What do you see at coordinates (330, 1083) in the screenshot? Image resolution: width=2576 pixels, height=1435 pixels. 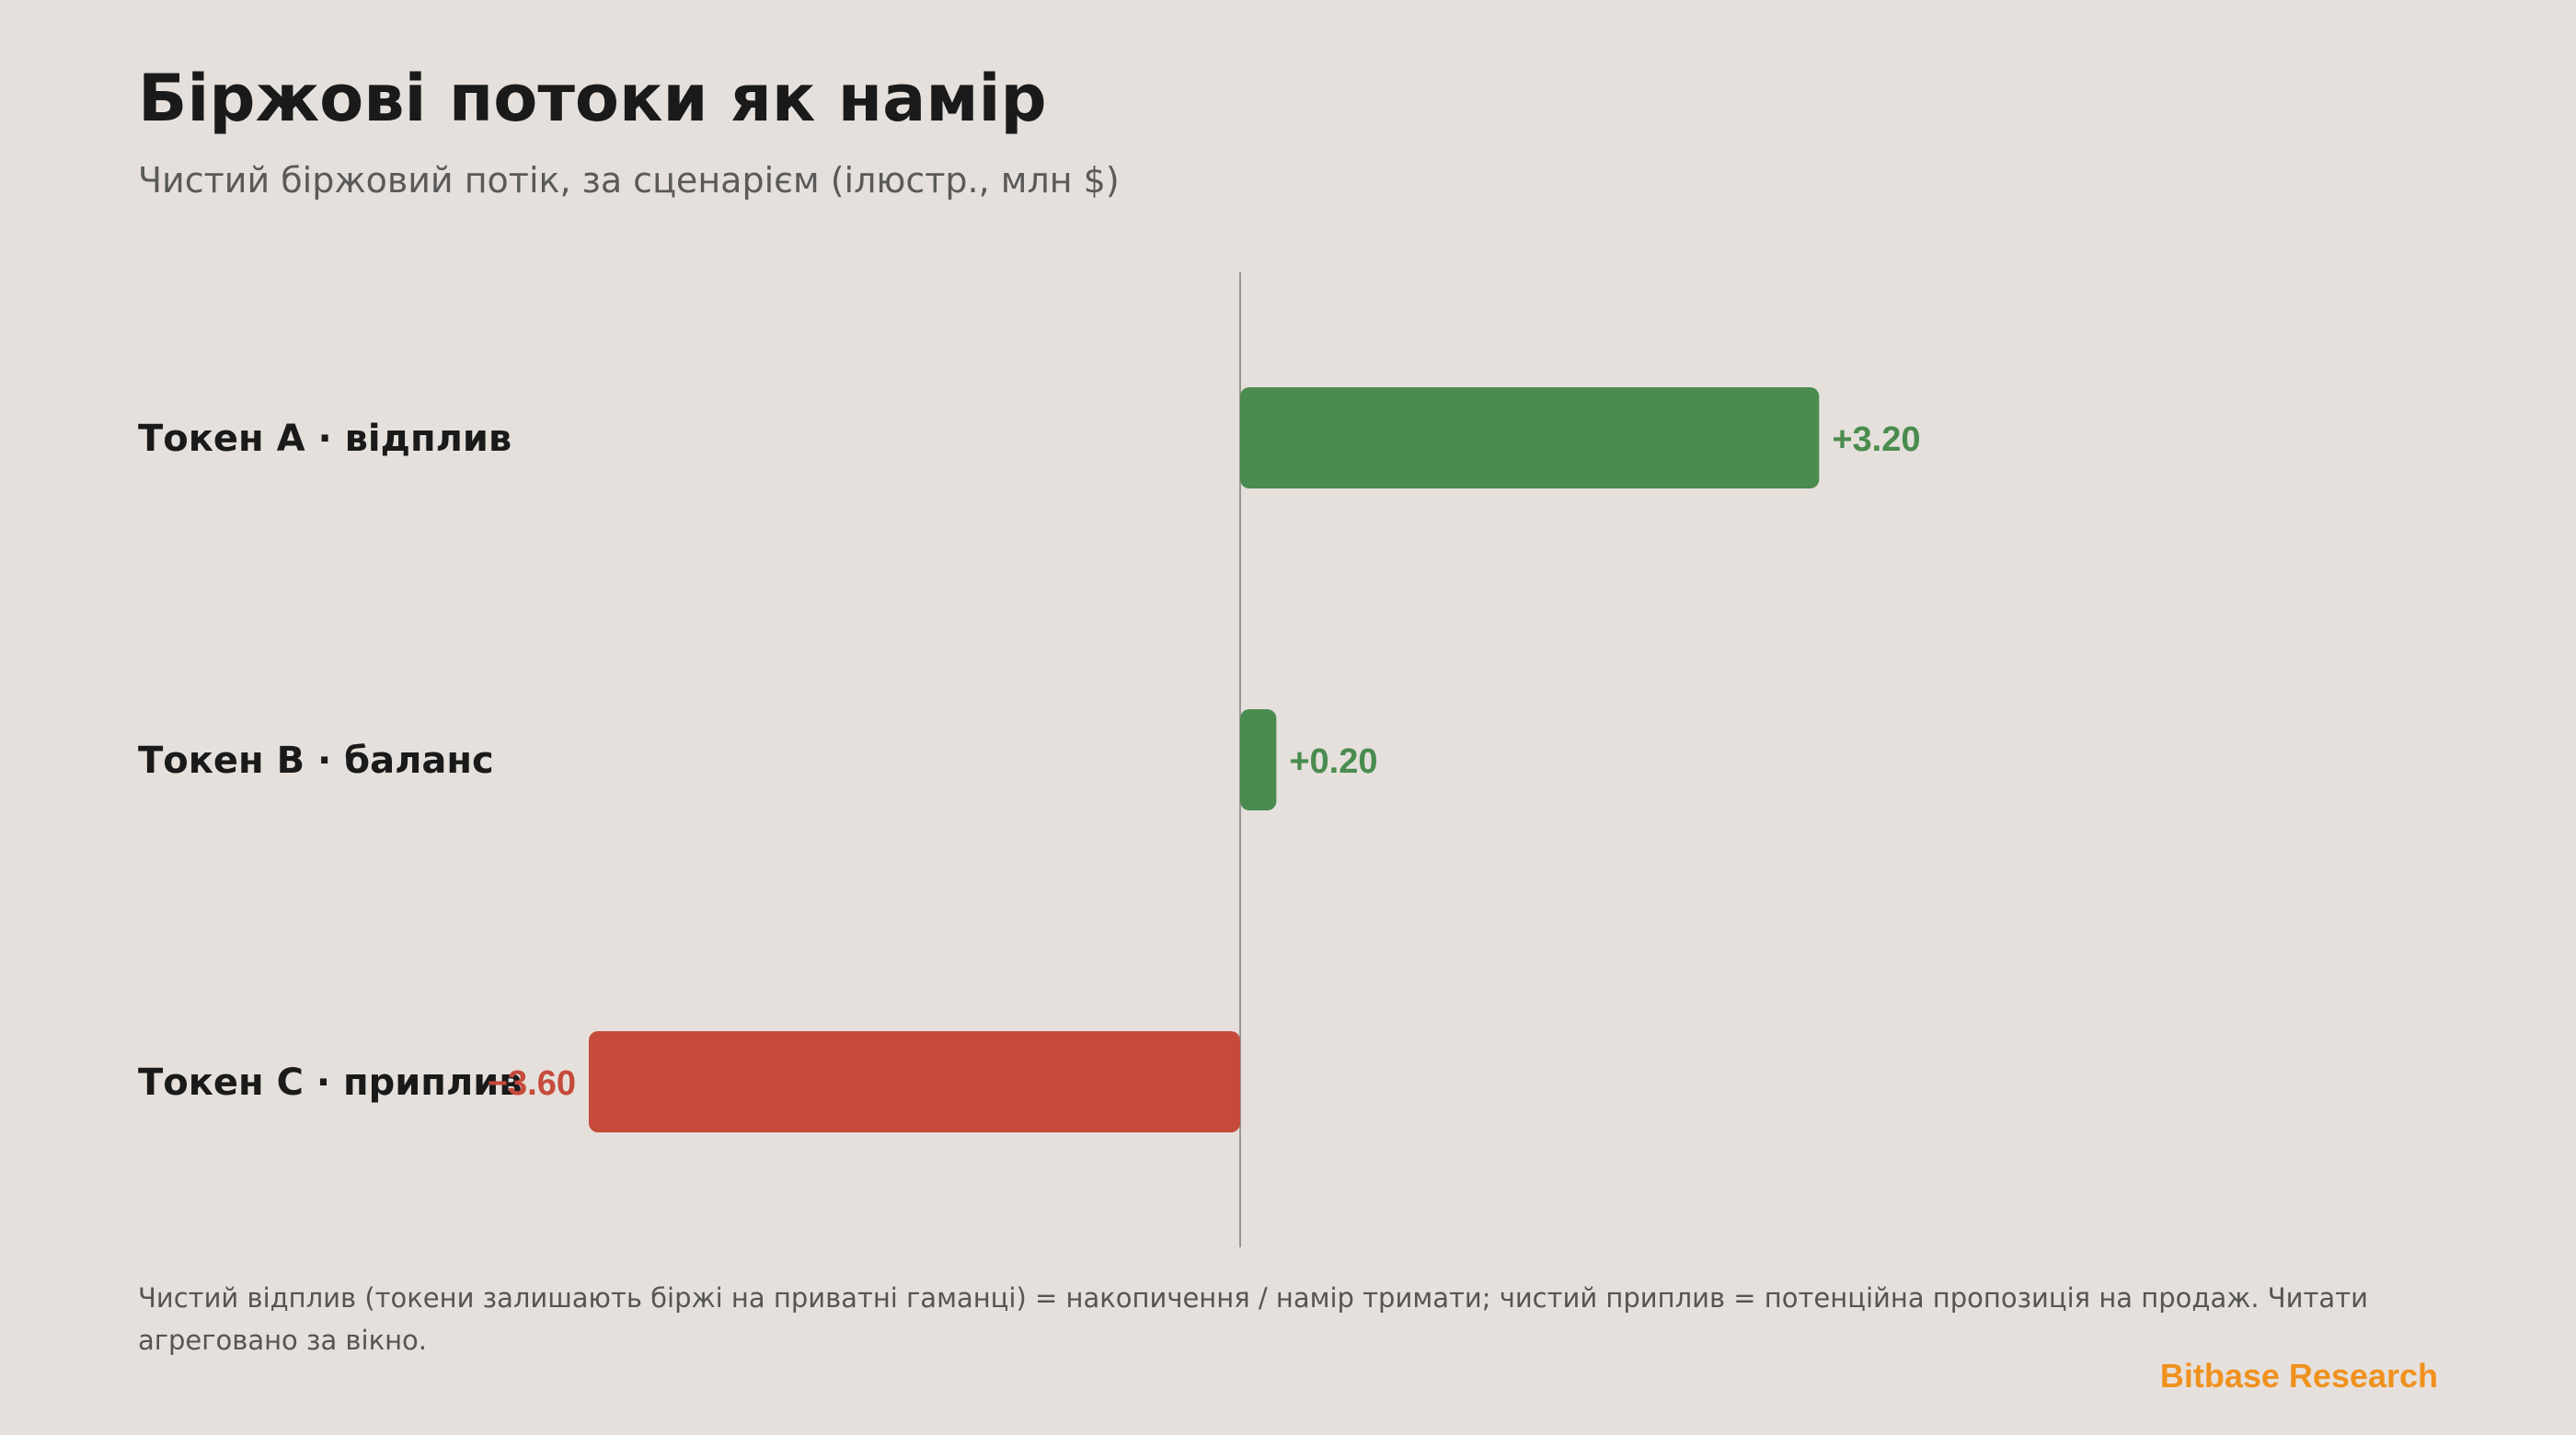 I see `category-label: Токен C · приплив` at bounding box center [330, 1083].